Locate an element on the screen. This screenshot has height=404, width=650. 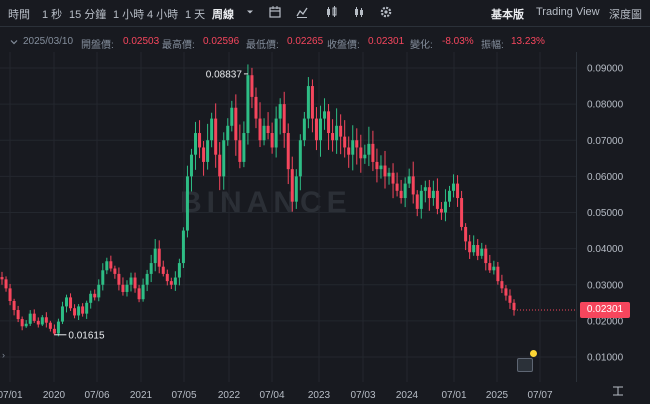
chevron-down-icon is located at coordinates (250, 12).